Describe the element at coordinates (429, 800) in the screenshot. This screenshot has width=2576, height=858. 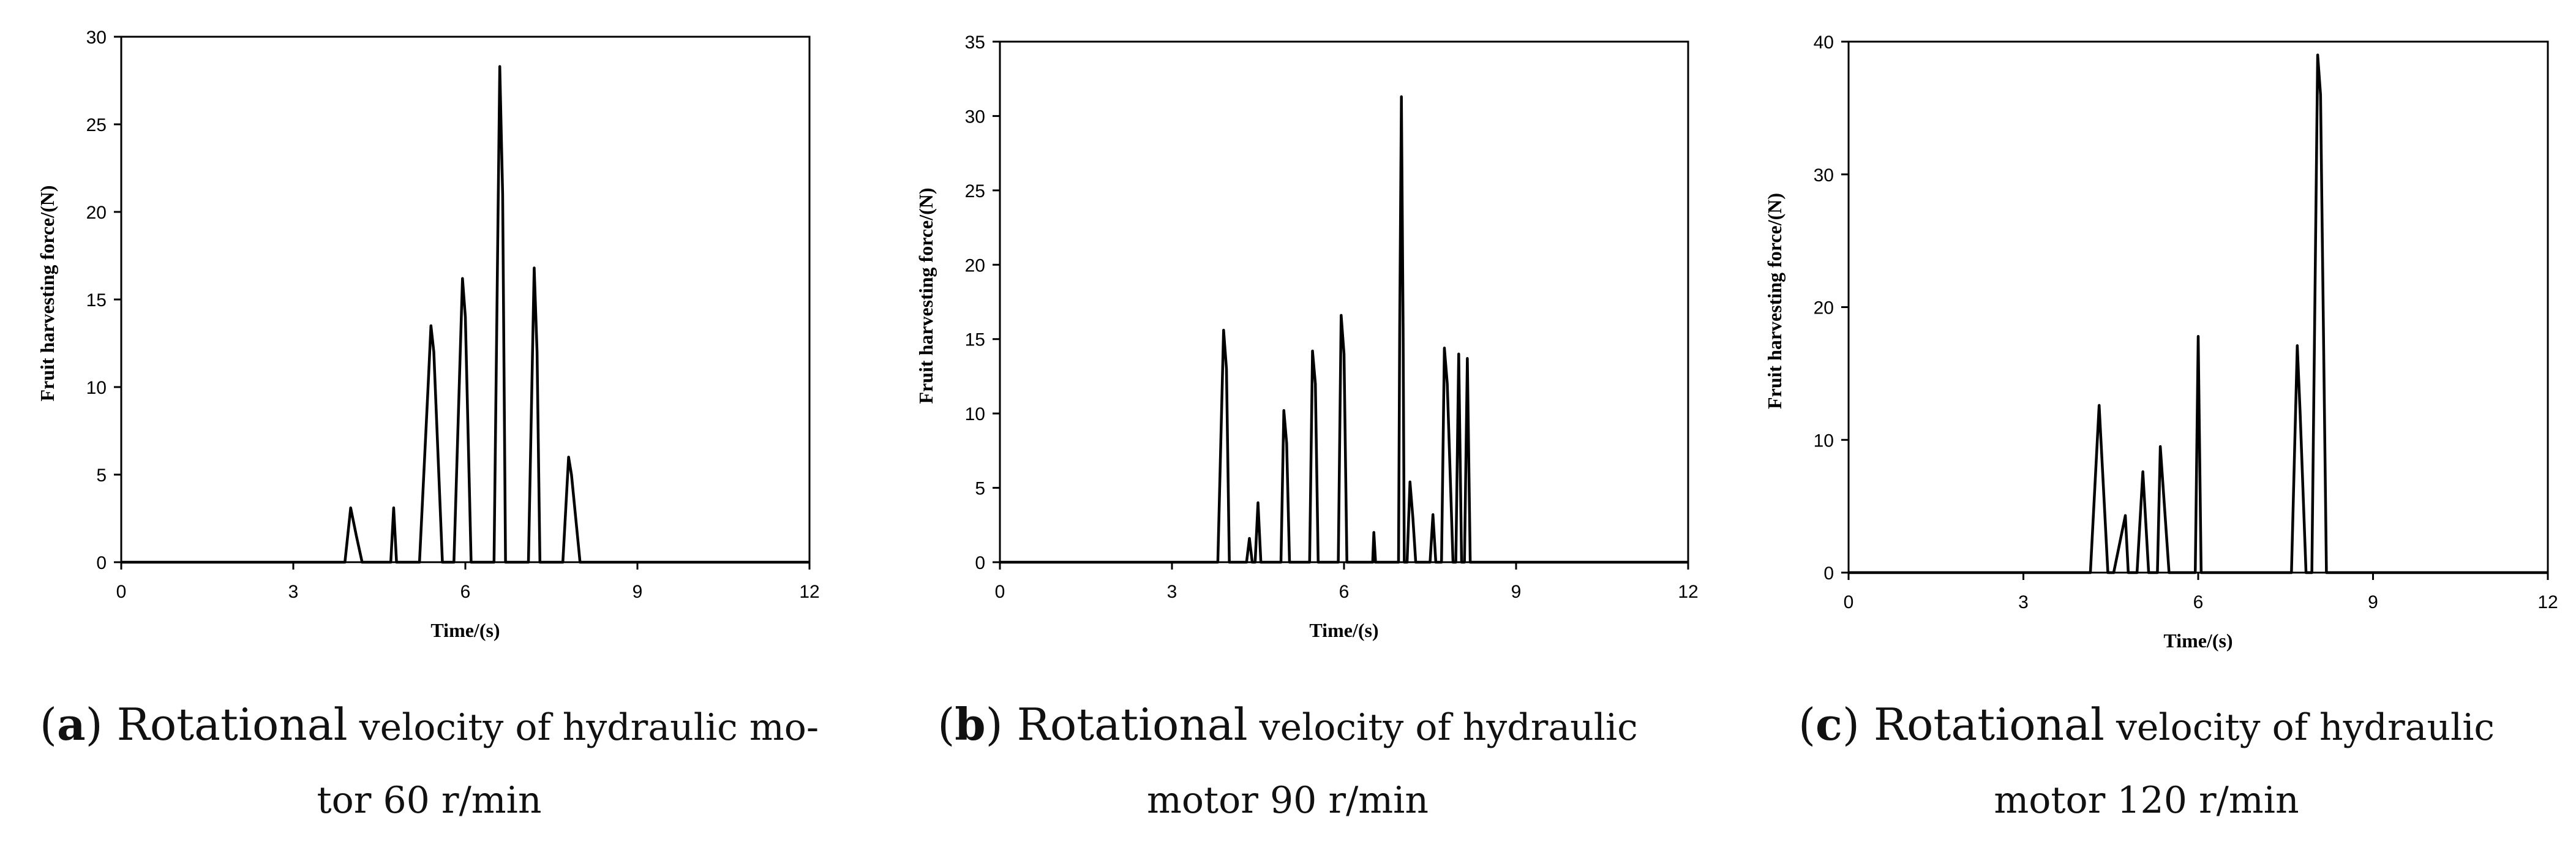
I see `caption-a-line2: tor 60 r/min` at that location.